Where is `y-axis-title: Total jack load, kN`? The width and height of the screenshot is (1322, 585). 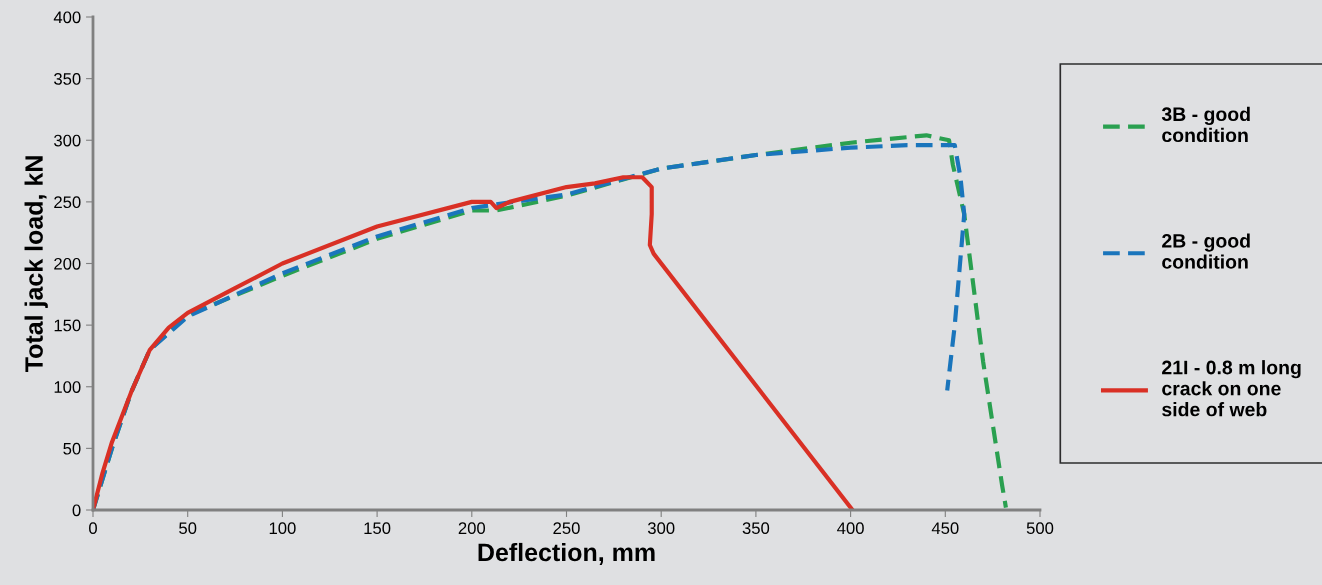
y-axis-title: Total jack load, kN is located at coordinates (36, 264).